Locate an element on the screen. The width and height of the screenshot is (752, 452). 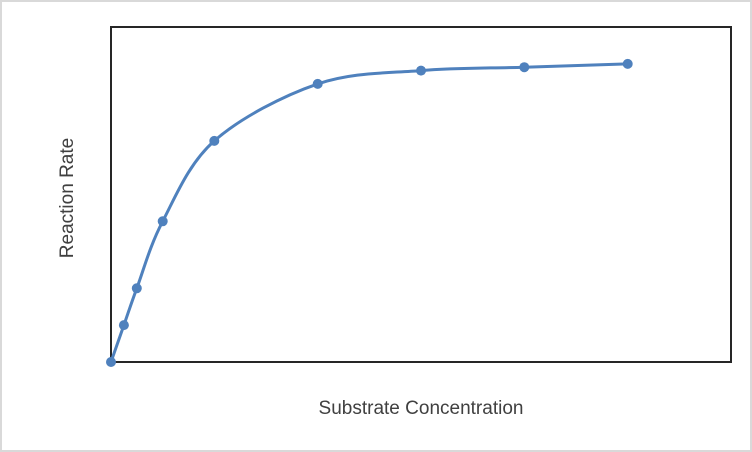
y-axis-label: Reaction Rate is located at coordinates (67, 198).